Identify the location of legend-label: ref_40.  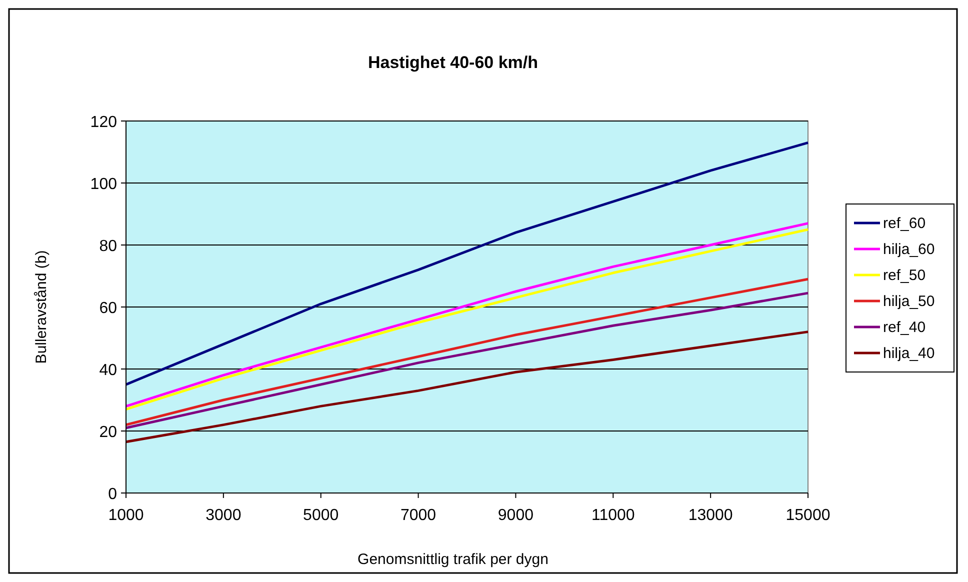
(904, 327).